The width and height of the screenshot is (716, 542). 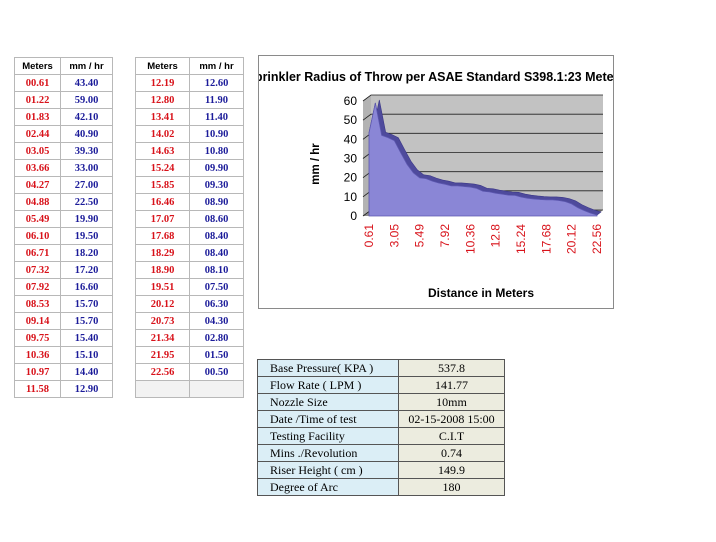 I want to click on meters-cell: 20.73, so click(x=162, y=321).